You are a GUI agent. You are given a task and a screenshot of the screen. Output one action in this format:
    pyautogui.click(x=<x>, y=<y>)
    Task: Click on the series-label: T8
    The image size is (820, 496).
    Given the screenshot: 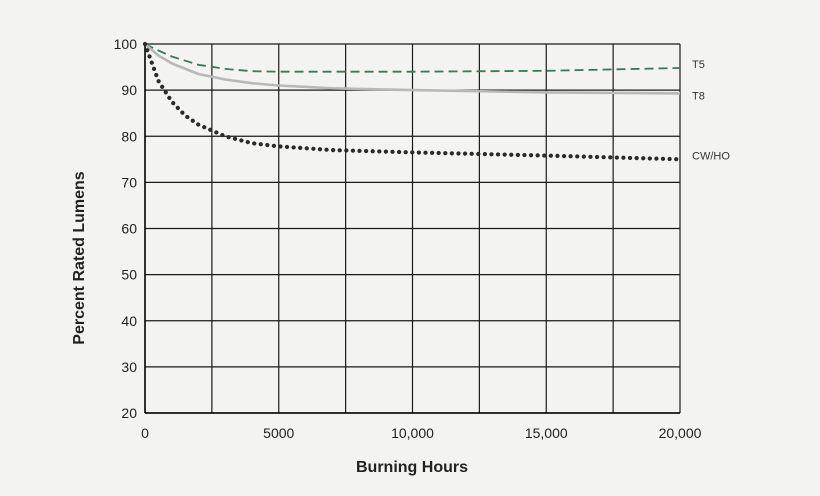 What is the action you would take?
    pyautogui.click(x=698, y=96)
    